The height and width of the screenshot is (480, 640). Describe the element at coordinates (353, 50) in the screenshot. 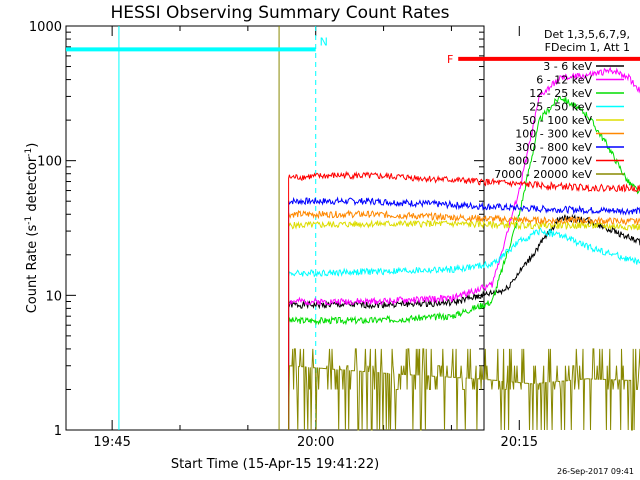

I see `state-bars: FNS` at that location.